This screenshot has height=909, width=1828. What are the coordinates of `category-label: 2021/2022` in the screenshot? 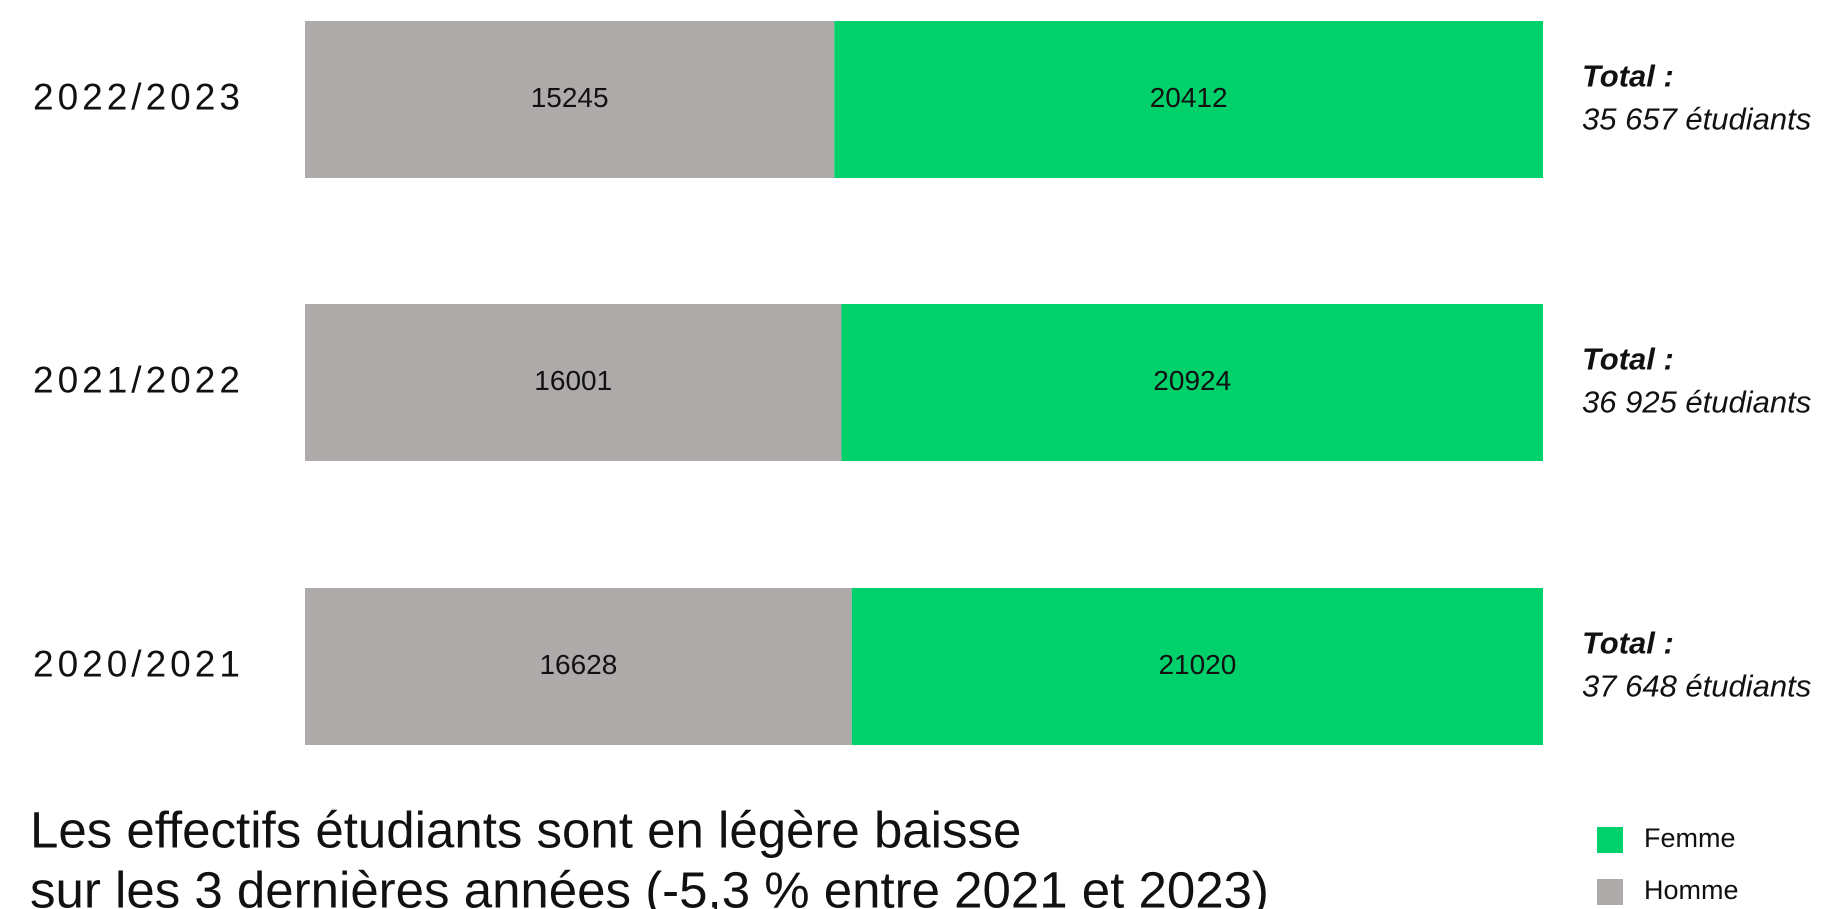 It's located at (138, 379).